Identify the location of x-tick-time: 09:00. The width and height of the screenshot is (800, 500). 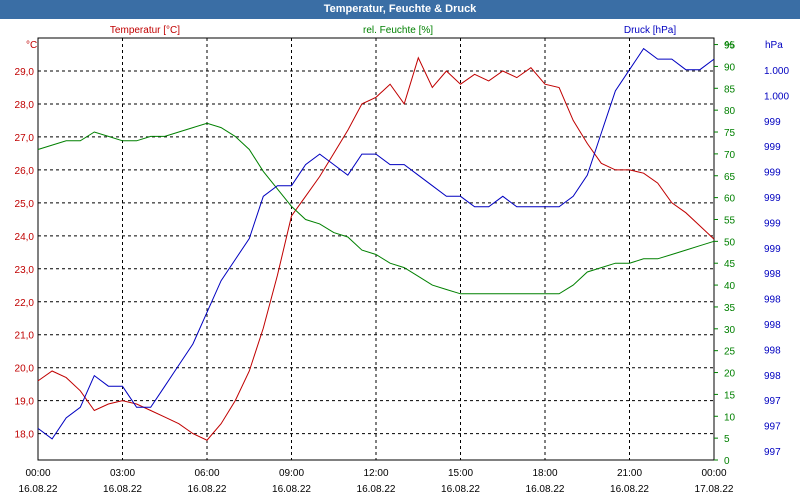
(291, 473).